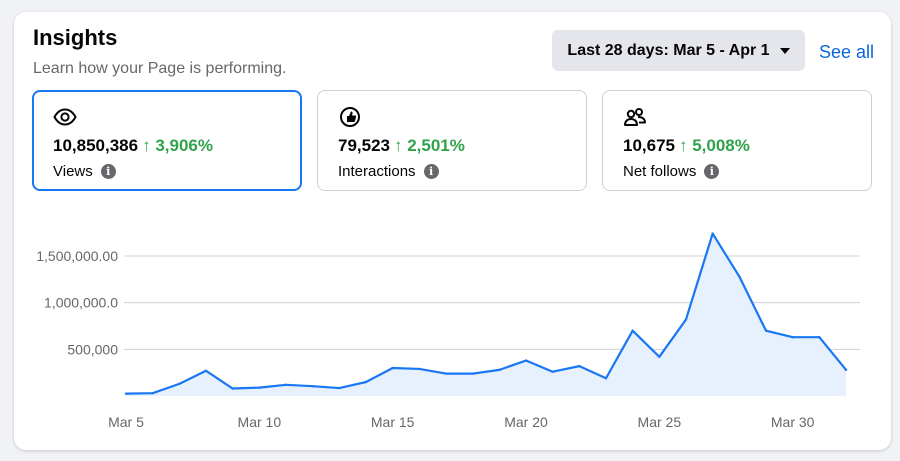  I want to click on x-tick-label: Mar 20, so click(526, 422).